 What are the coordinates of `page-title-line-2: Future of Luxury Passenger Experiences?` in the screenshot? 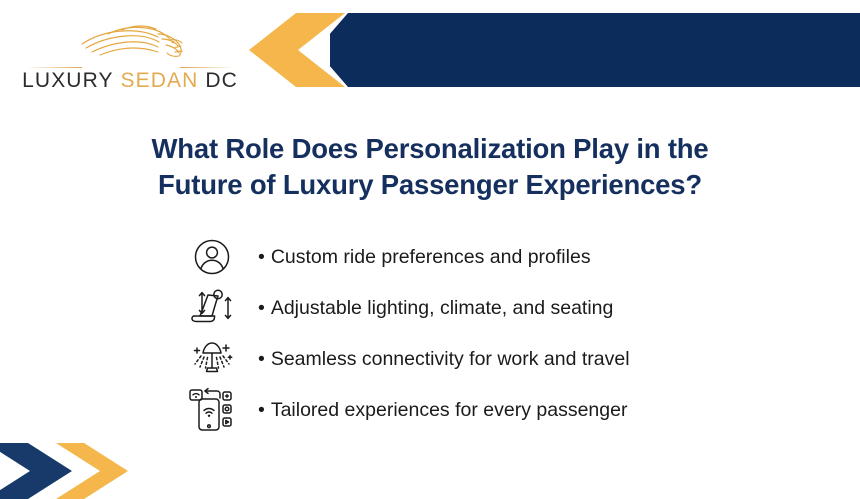 It's located at (430, 184).